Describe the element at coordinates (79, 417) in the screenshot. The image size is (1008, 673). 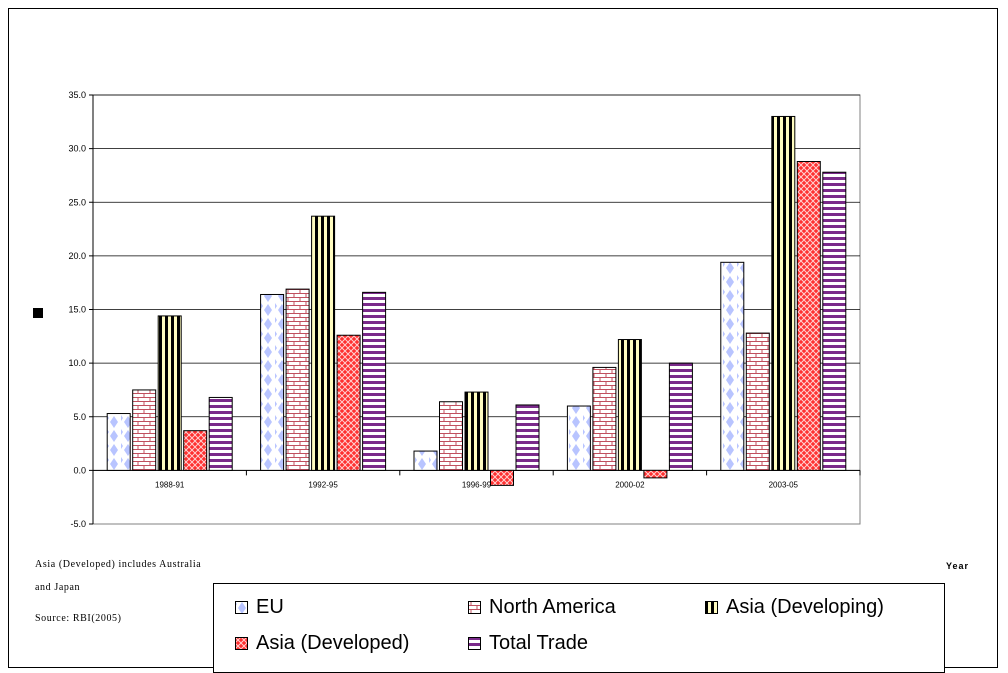
I see `y-tick-label: 5.0` at that location.